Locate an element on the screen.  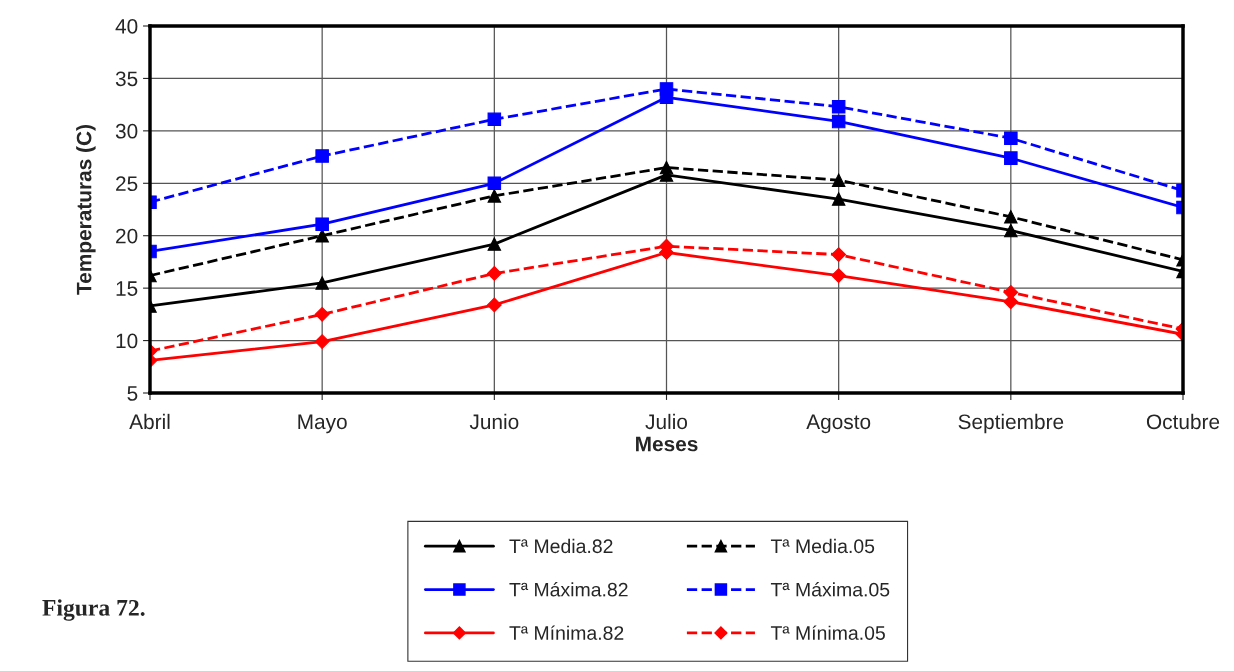
y-tick-label: 30 is located at coordinates (126, 131).